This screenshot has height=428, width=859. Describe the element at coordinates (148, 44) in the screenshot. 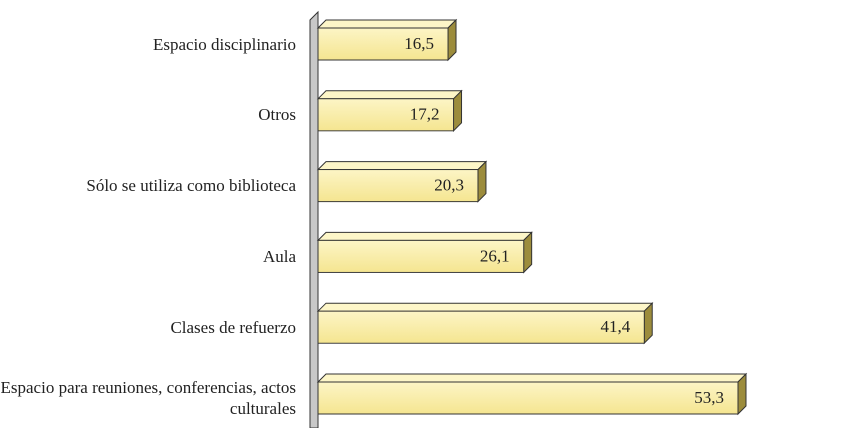

I see `category-label: Espacio disciplinario` at that location.